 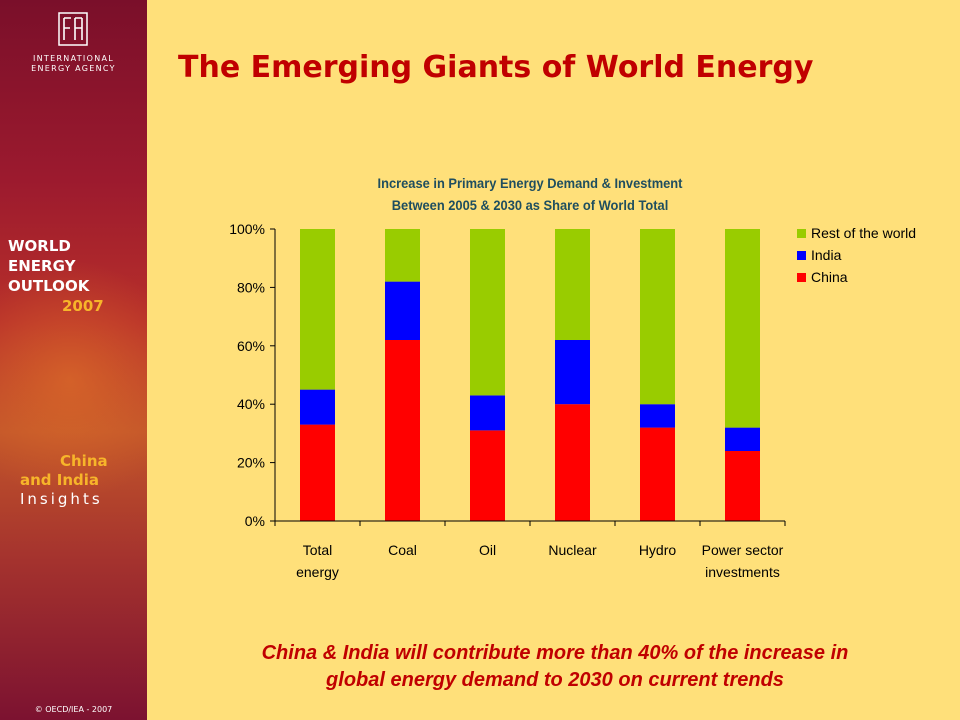 I want to click on x-tick-label-line: Nuclear, so click(x=572, y=550).